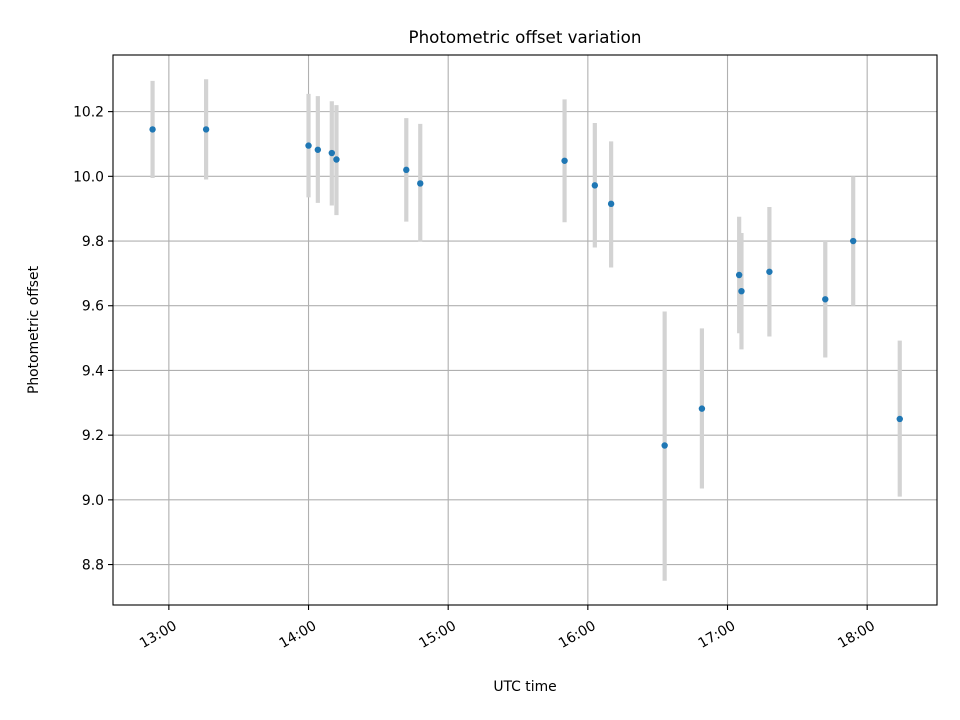 The image size is (960, 720). I want to click on x-tick-label: 13:00, so click(158, 635).